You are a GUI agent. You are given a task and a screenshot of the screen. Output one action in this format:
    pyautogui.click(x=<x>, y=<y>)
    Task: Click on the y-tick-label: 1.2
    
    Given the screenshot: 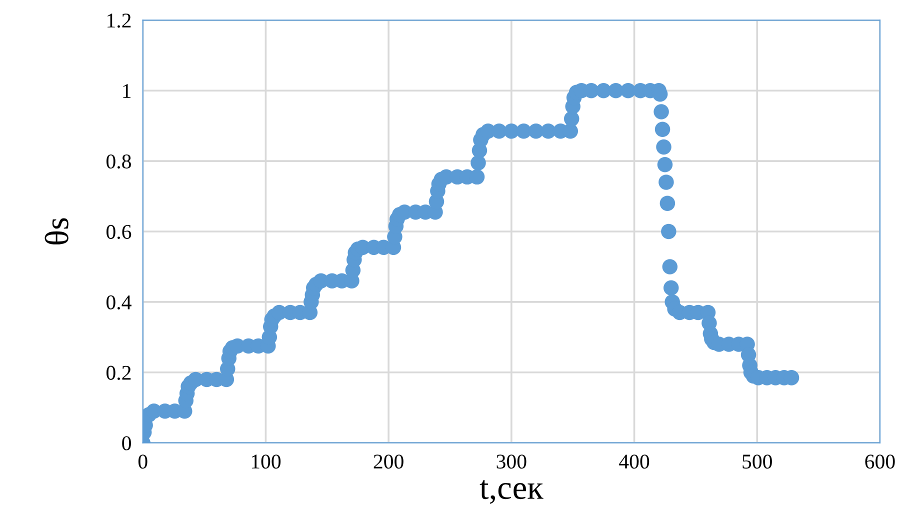 What is the action you would take?
    pyautogui.click(x=119, y=21)
    